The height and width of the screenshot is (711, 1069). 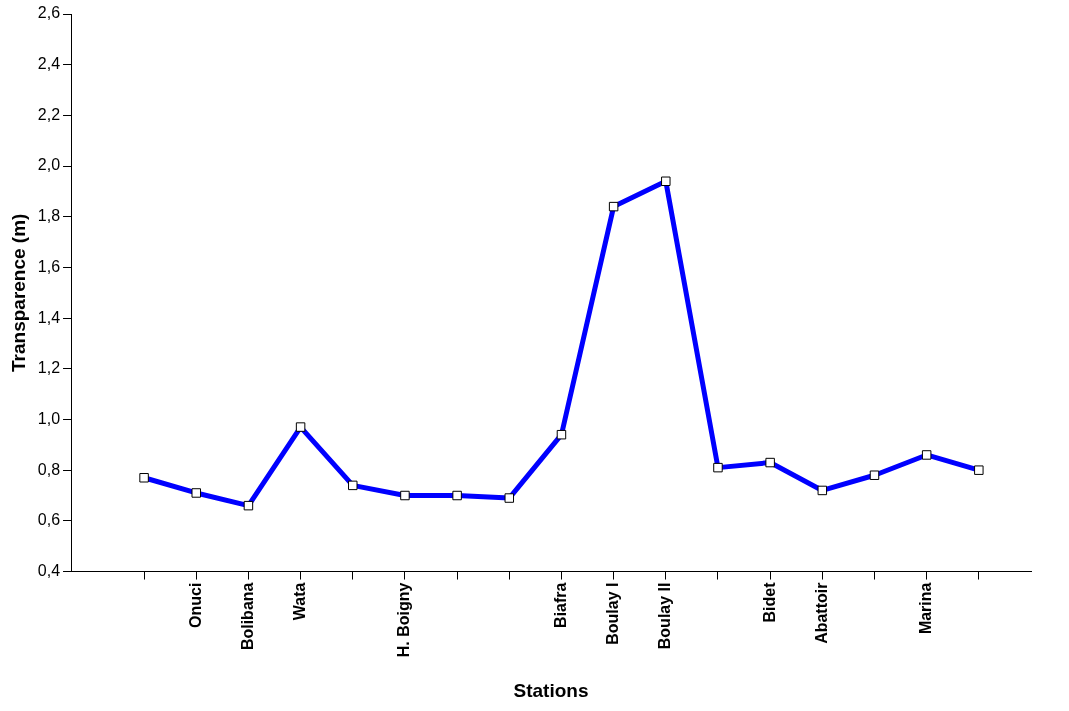 I want to click on y-axis-title: Transparence (m), so click(x=18, y=292).